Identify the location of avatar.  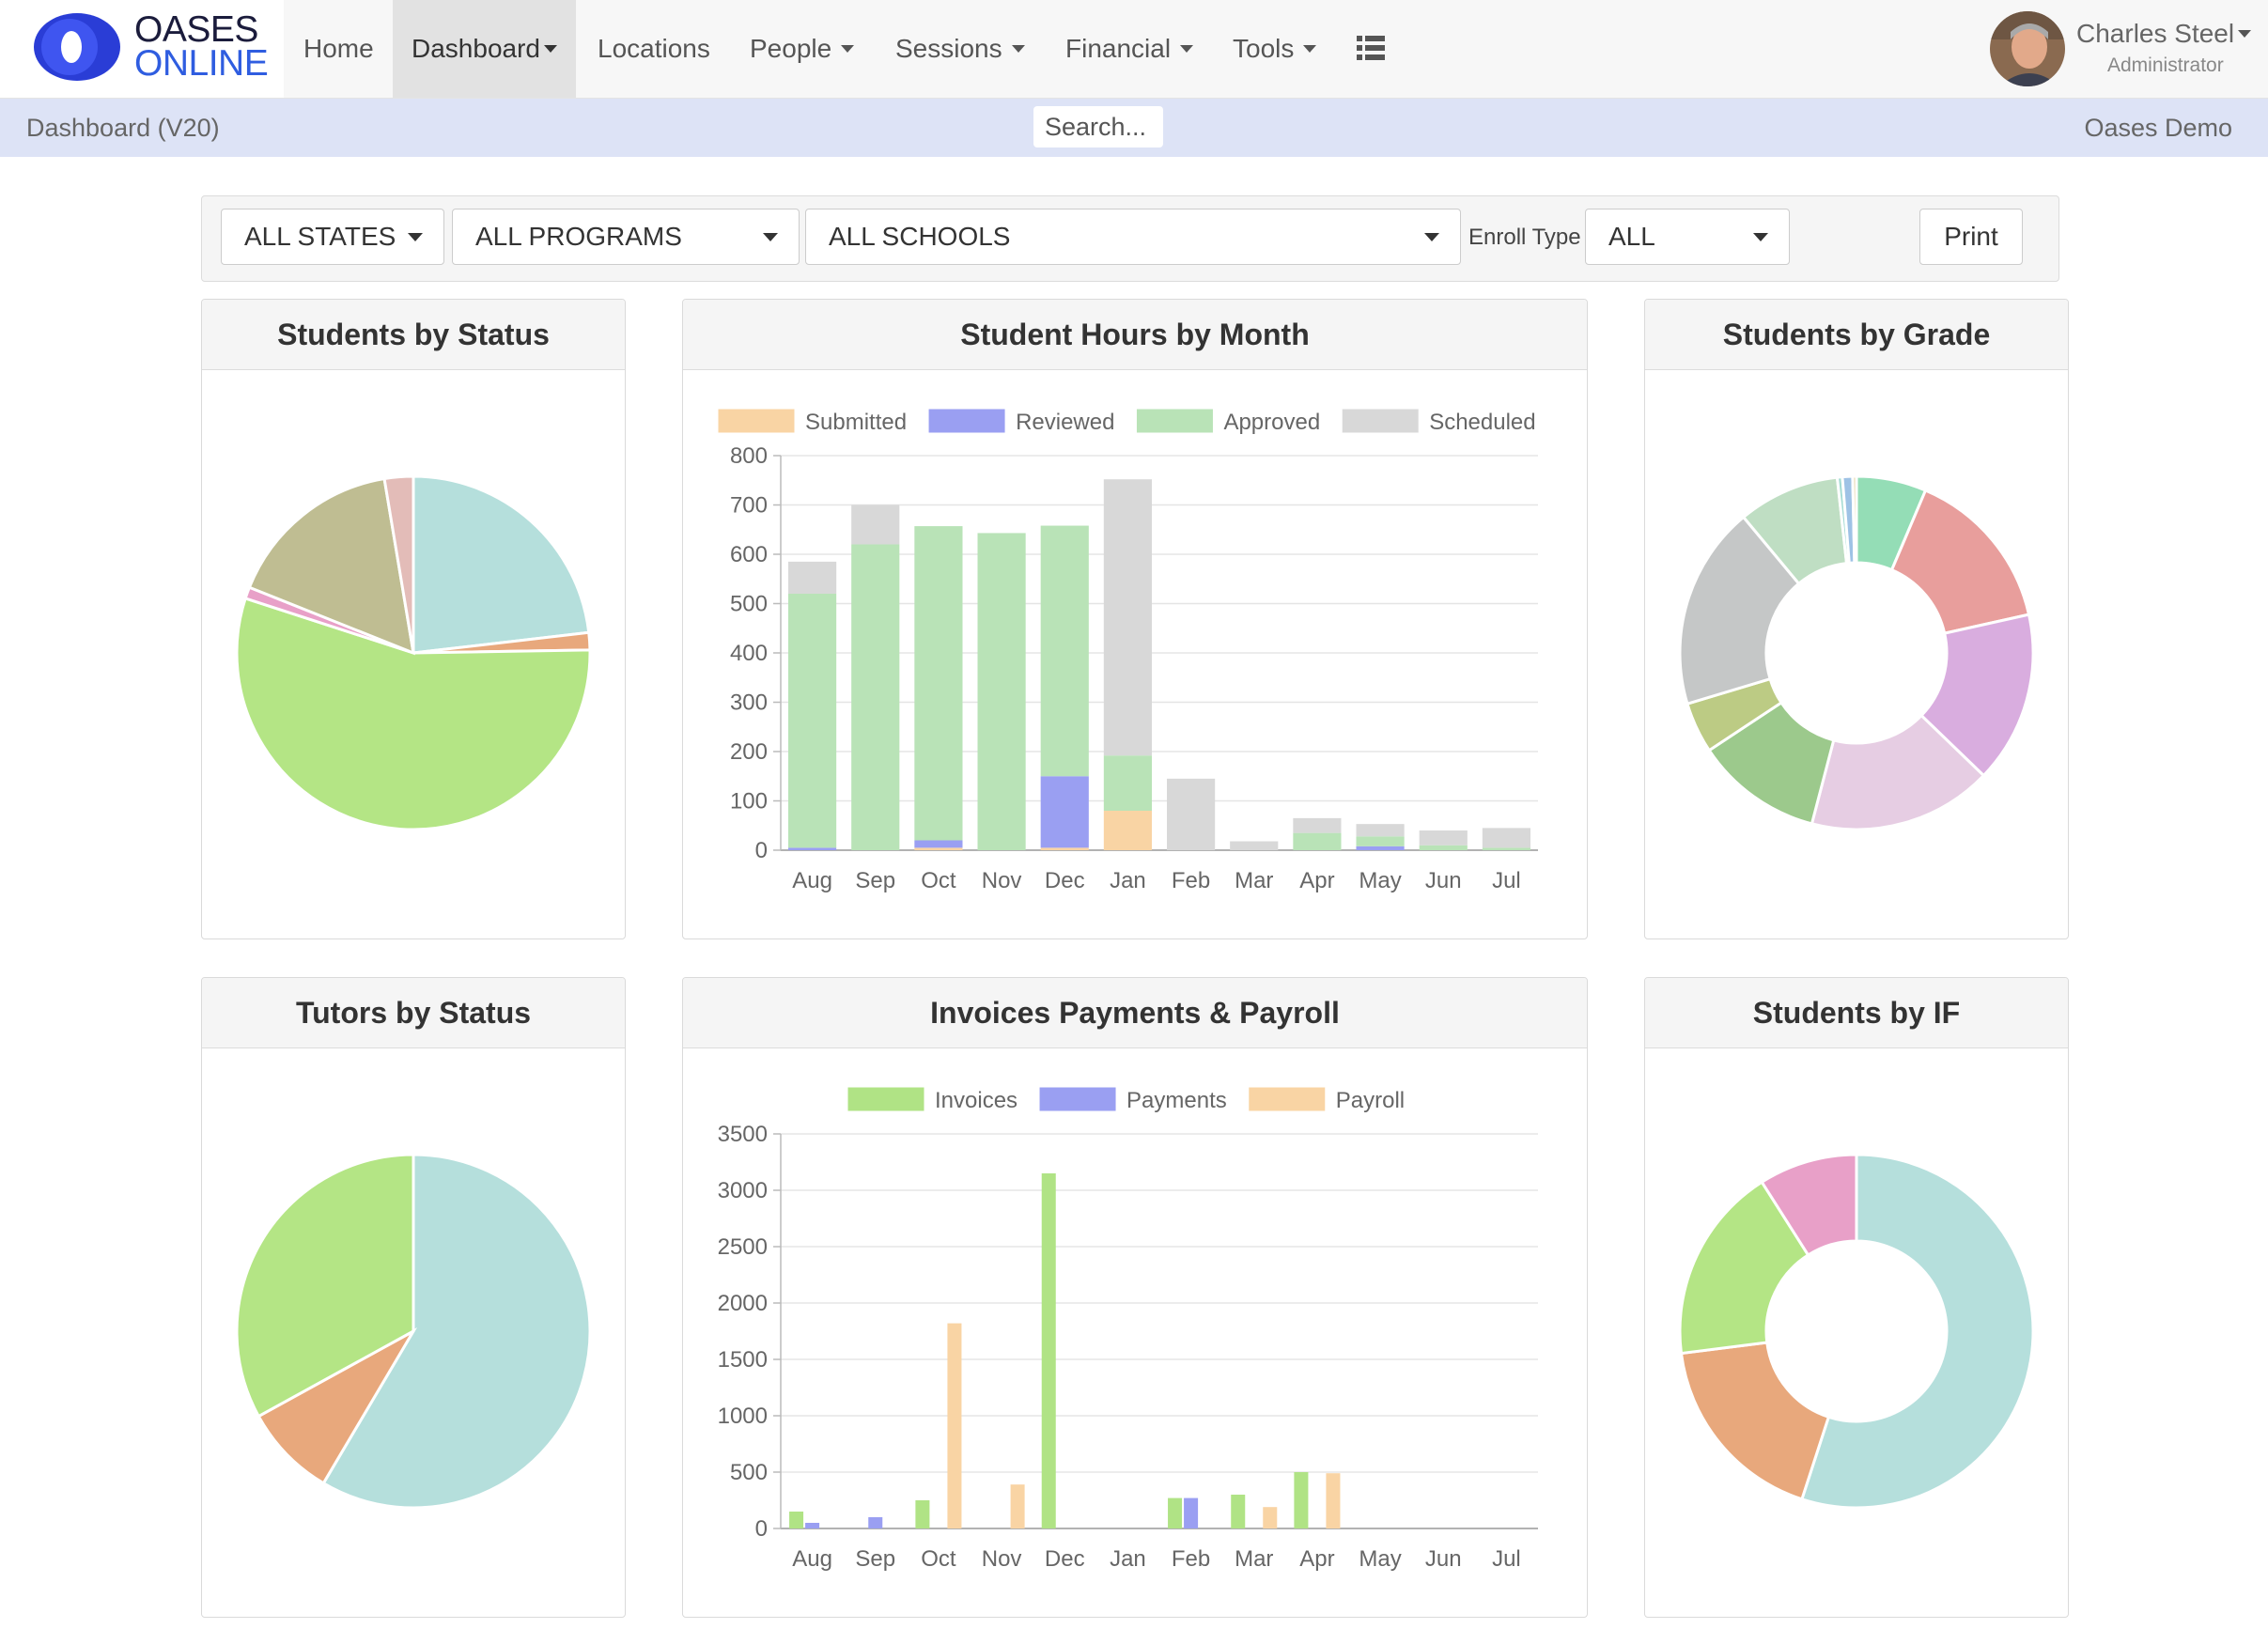
(2027, 48).